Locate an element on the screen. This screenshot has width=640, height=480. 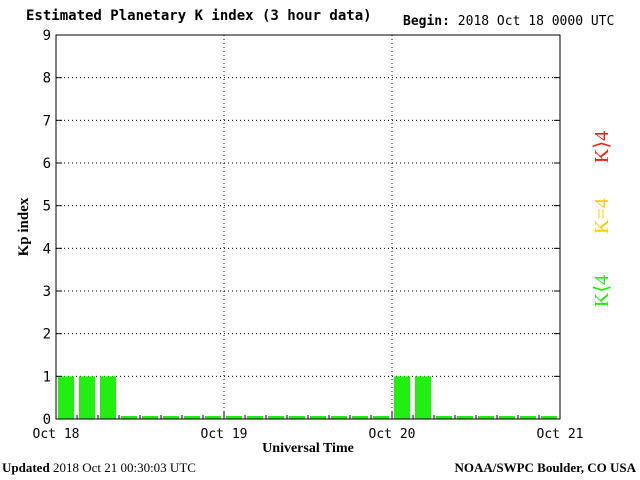
y-tick-label: 2 is located at coordinates (47, 335).